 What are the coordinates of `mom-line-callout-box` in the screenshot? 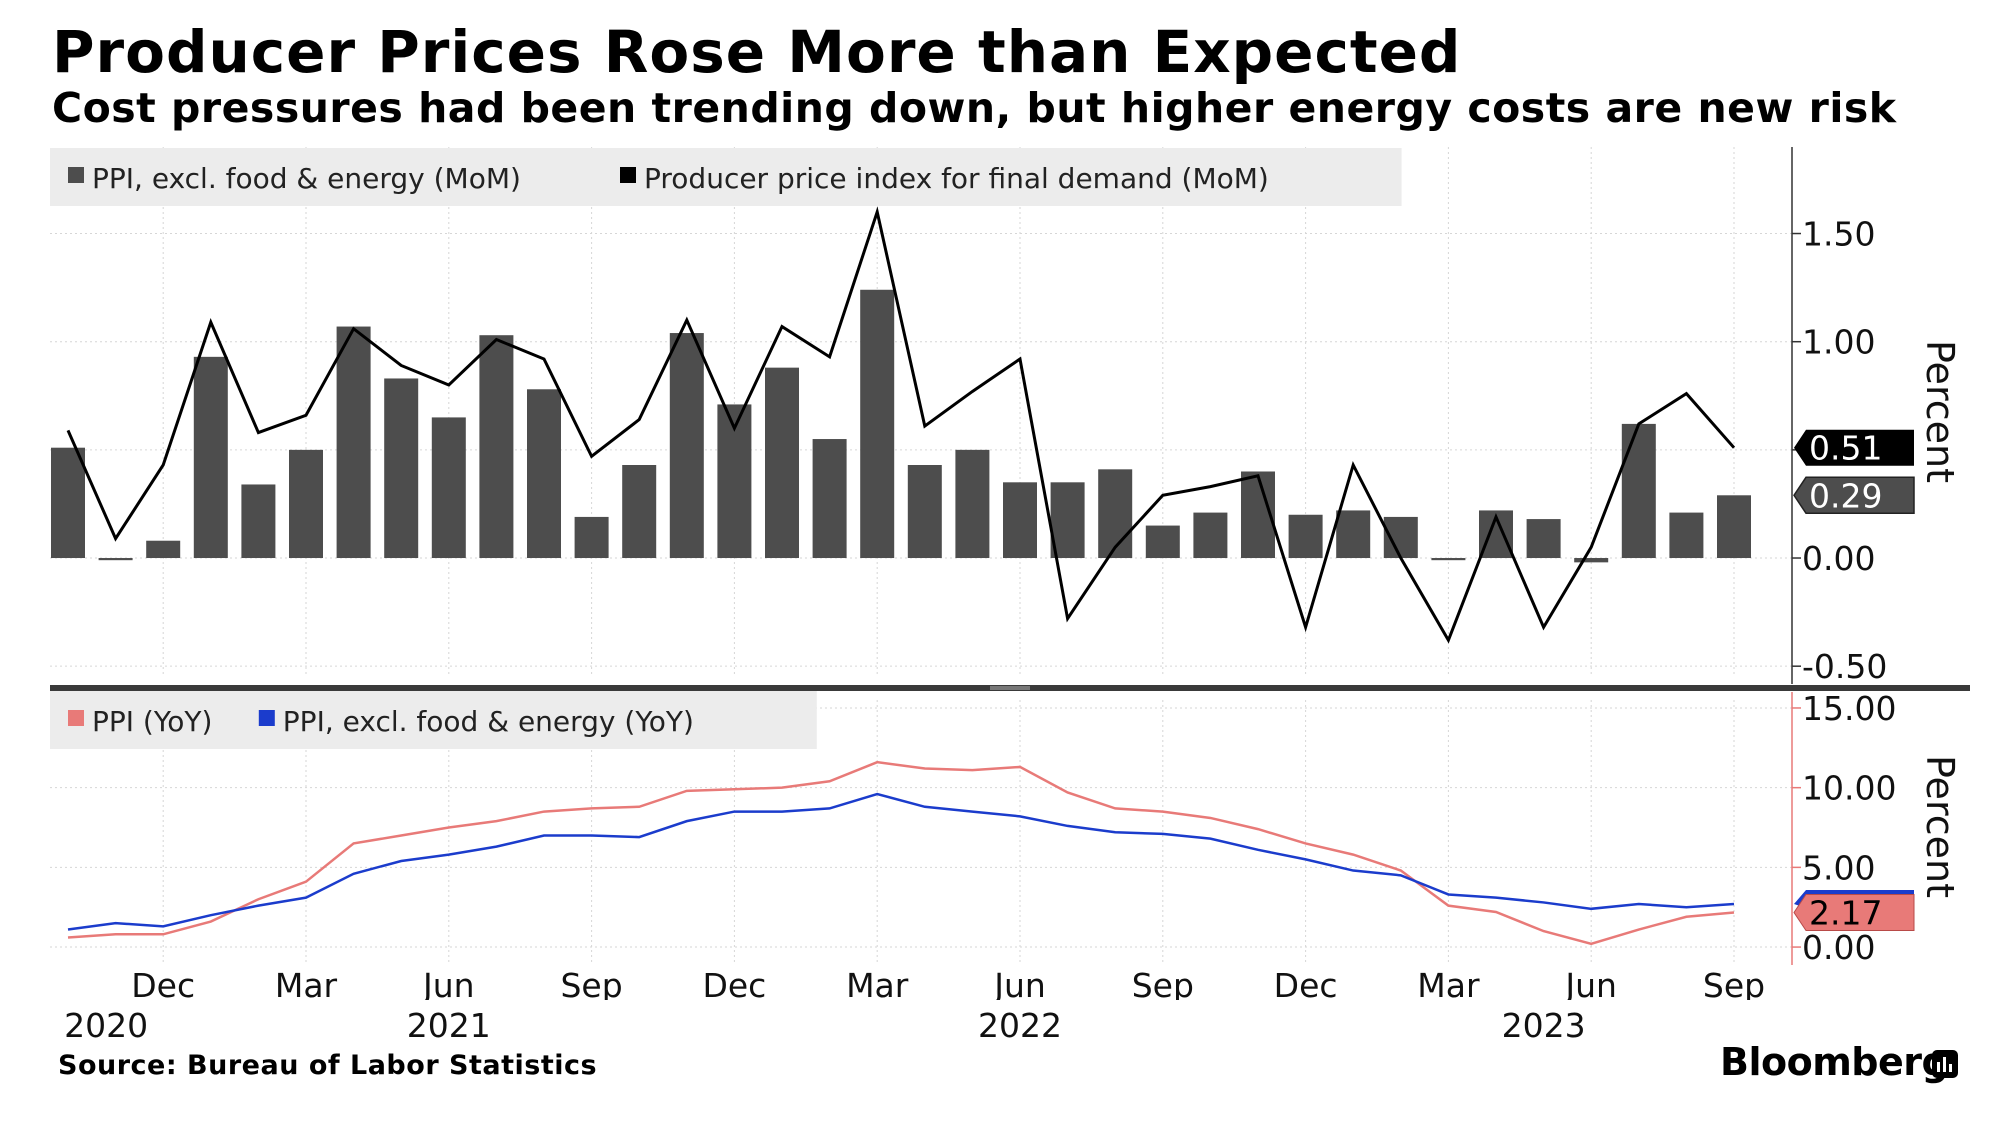 It's located at (1854, 447).